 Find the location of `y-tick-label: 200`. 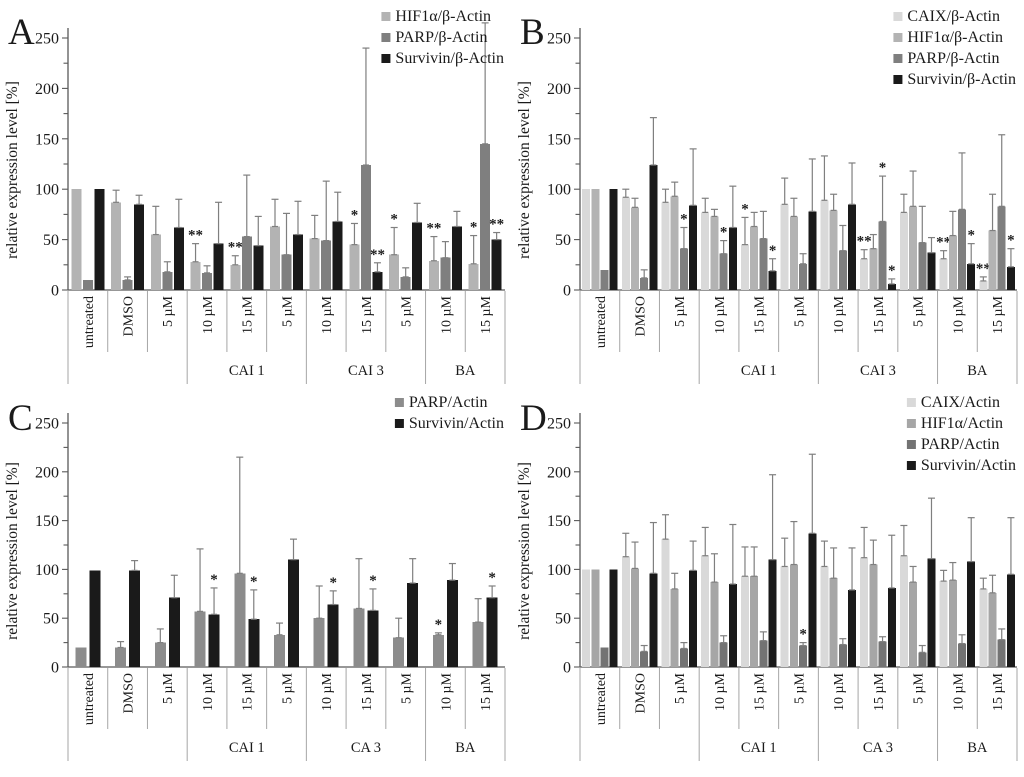

y-tick-label: 200 is located at coordinates (47, 89).